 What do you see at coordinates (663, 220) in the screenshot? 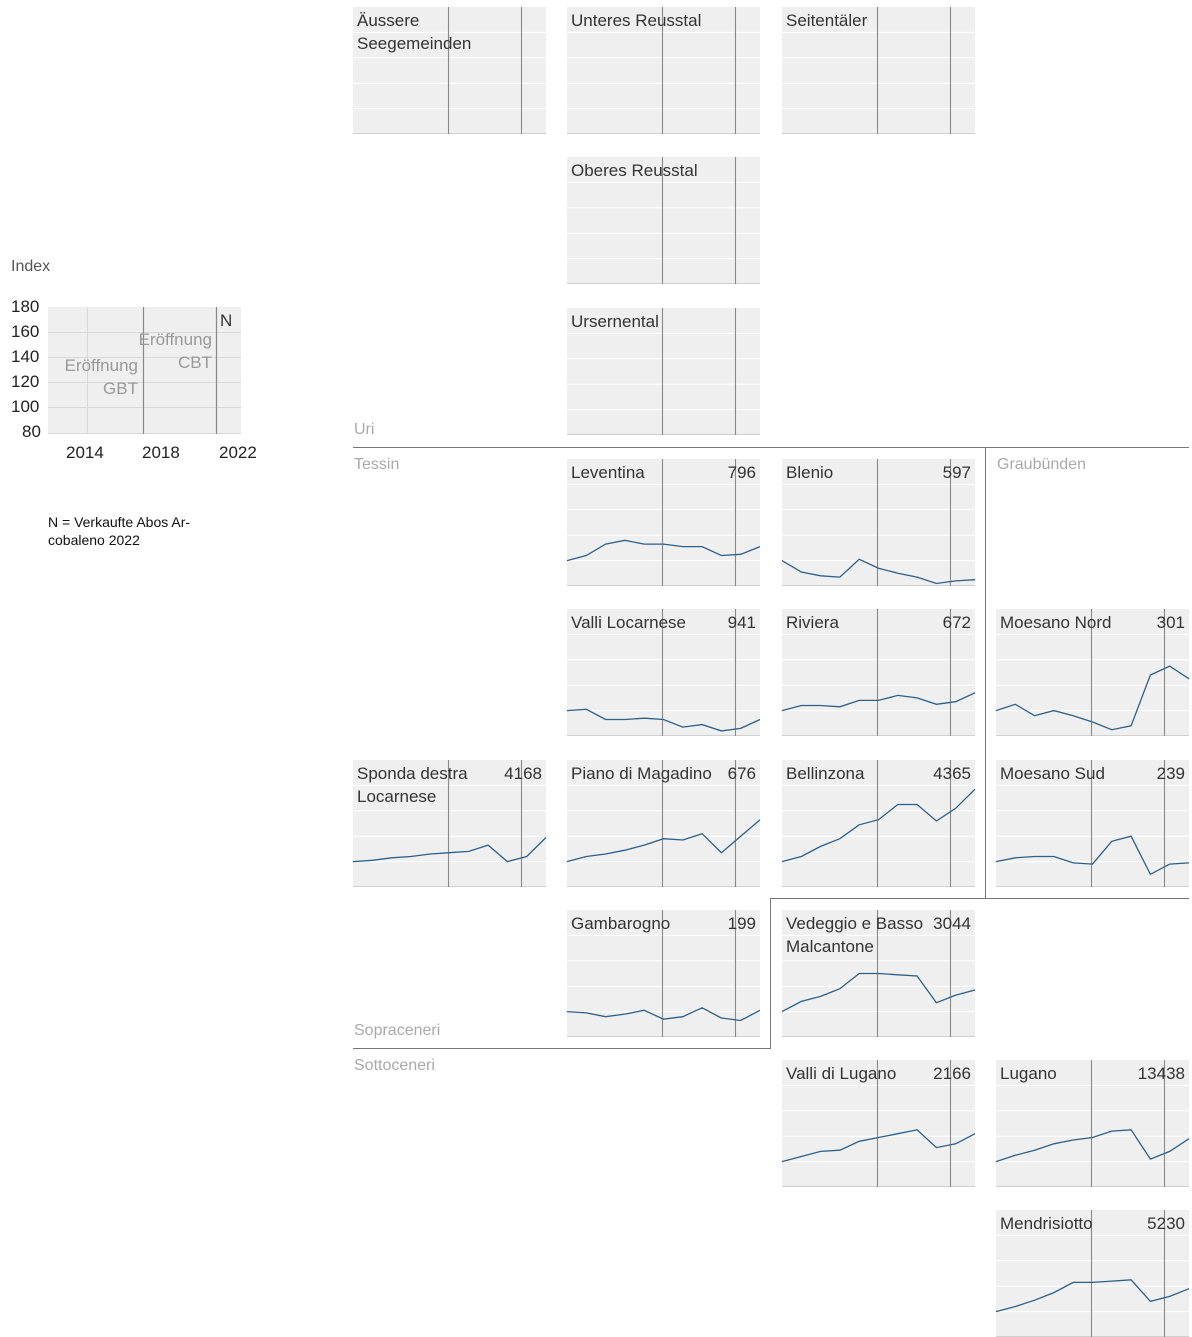
I see `panel-oberes-reusstal: Oberes Reusstal` at bounding box center [663, 220].